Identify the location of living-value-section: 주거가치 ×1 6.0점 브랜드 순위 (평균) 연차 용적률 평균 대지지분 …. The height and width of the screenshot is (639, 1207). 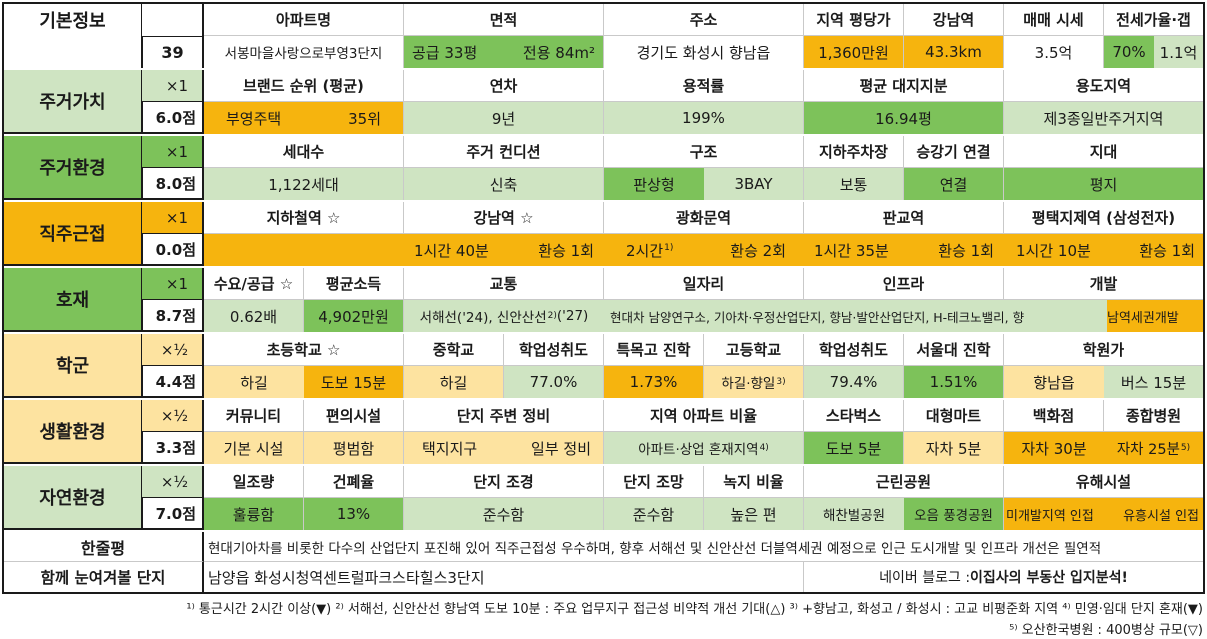
(603, 102).